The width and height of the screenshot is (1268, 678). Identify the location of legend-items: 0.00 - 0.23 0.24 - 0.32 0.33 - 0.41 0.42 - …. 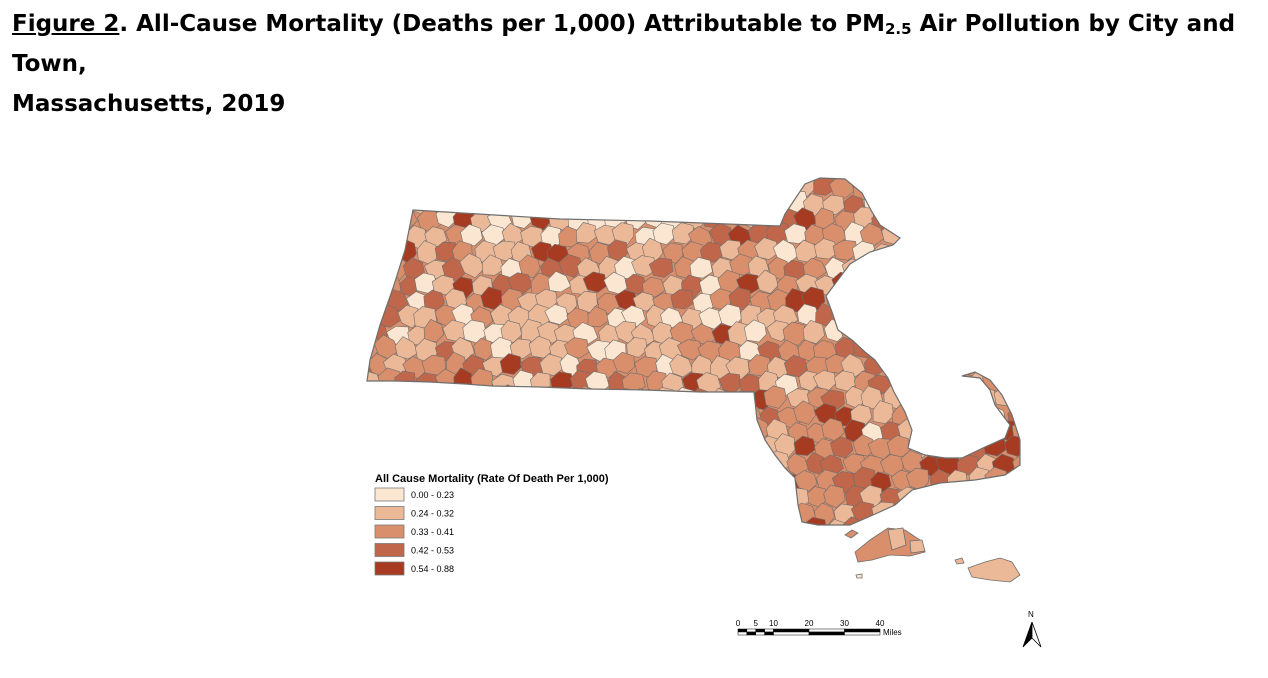
(414, 531).